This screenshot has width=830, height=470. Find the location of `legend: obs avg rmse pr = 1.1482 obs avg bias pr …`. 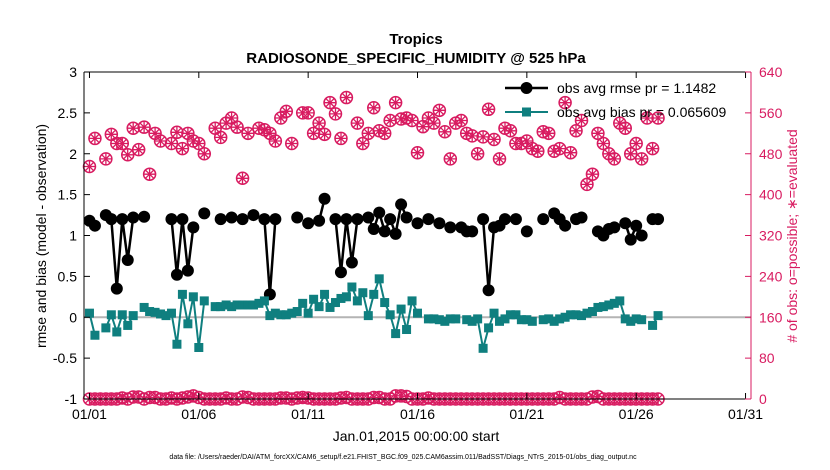

legend: obs avg rmse pr = 1.1482 obs avg bias pr … is located at coordinates (616, 100).